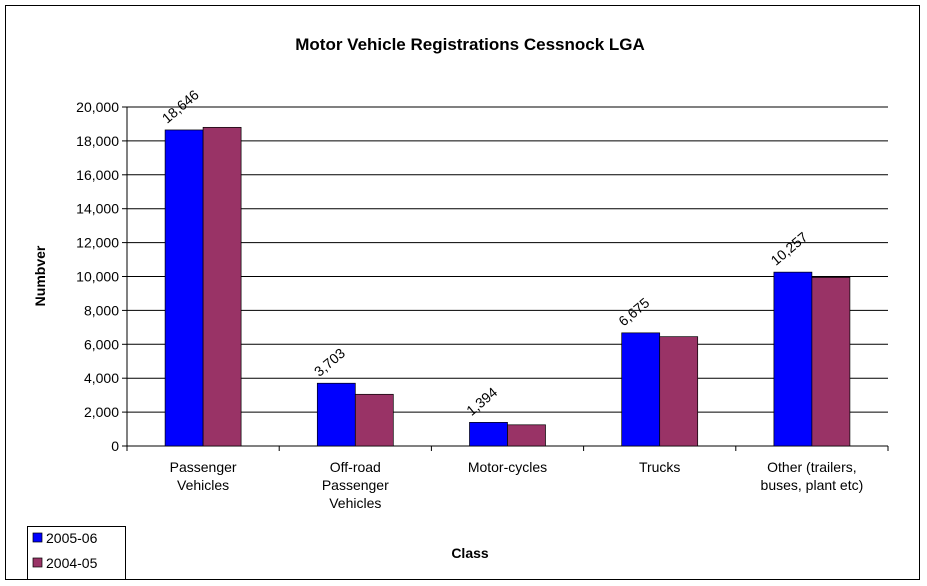 The height and width of the screenshot is (586, 927). What do you see at coordinates (76, 553) in the screenshot?
I see `legend-box` at bounding box center [76, 553].